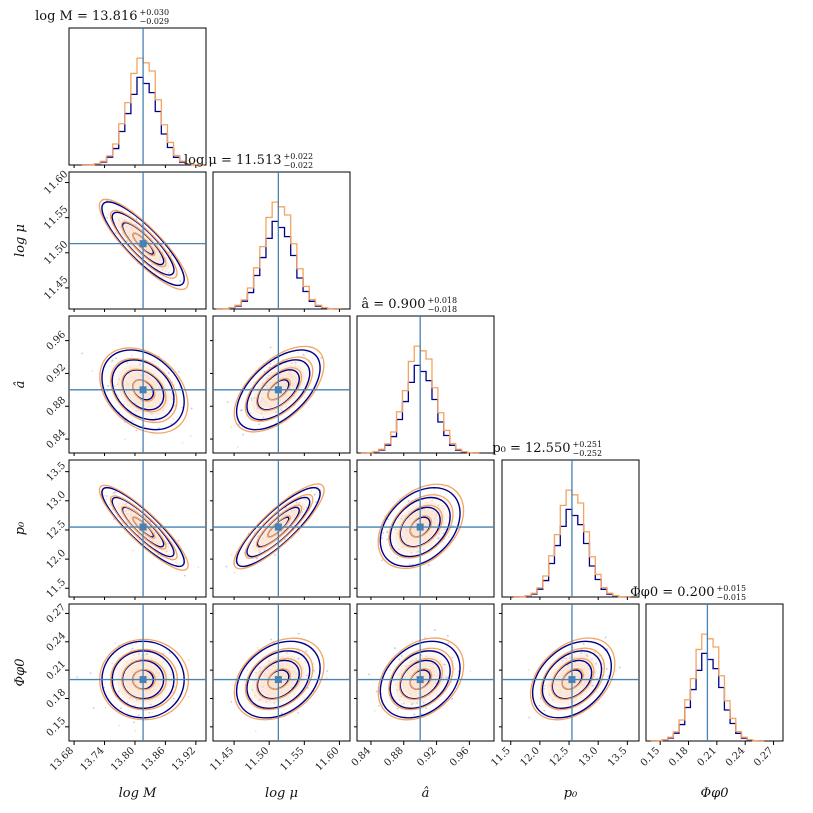 This screenshot has height=813, width=813. Describe the element at coordinates (530, 757) in the screenshot. I see `x-tick-label: 12.0` at that location.